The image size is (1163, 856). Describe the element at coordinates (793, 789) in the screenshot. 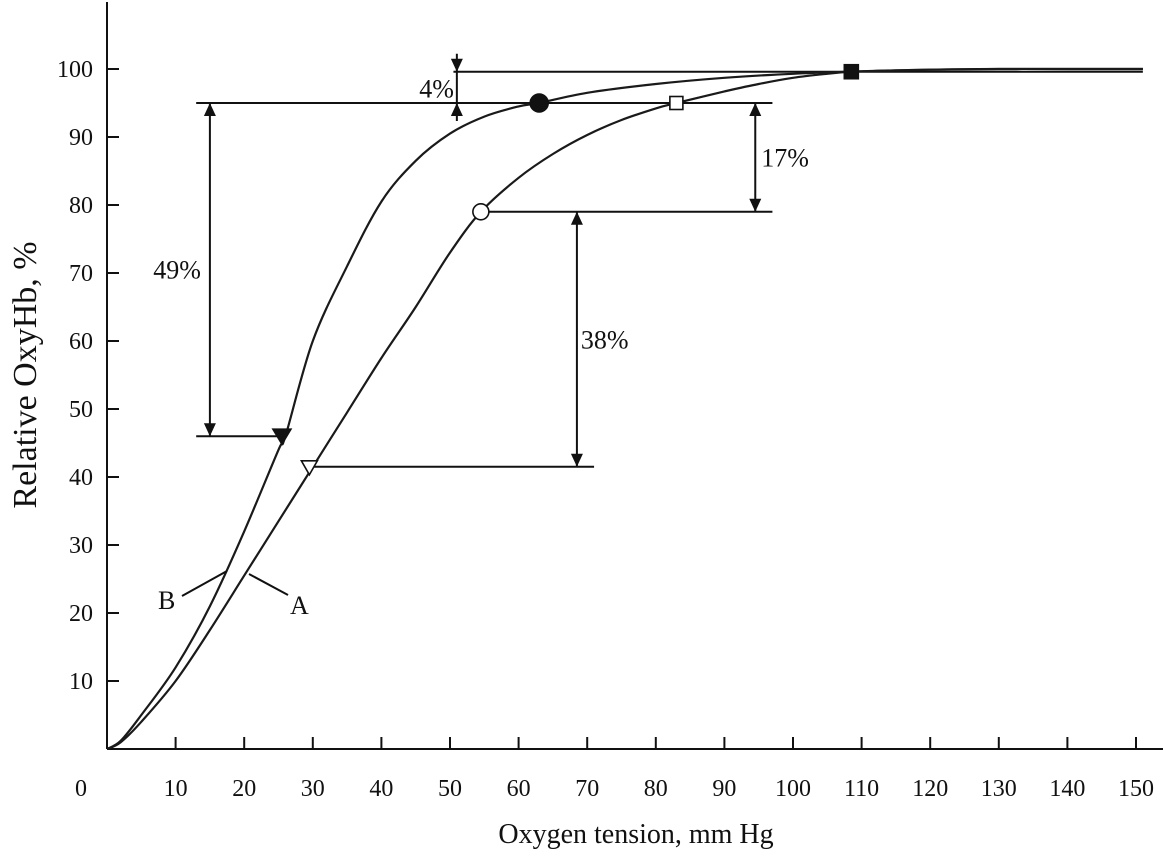

I see `x-tick-label: 100` at that location.